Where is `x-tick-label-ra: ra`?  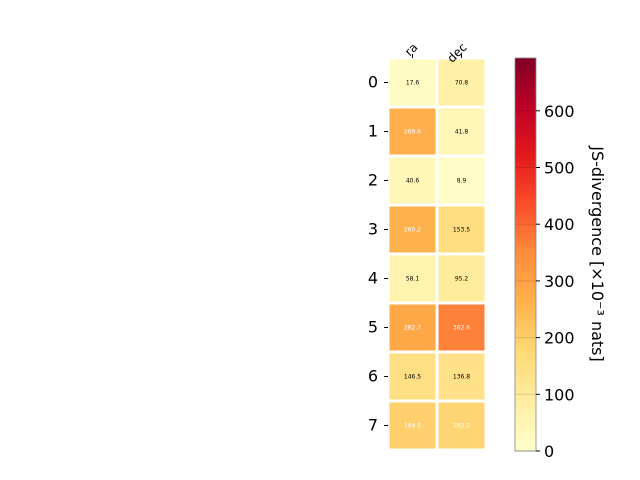 x-tick-label-ra: ra is located at coordinates (411, 49).